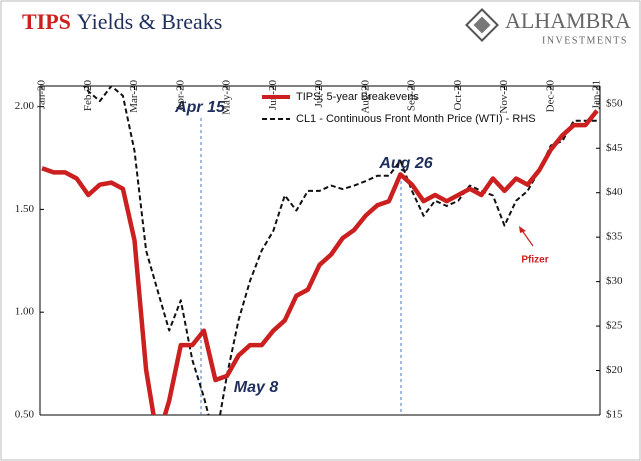 This screenshot has width=641, height=461. What do you see at coordinates (405, 163) in the screenshot?
I see `annotation: Aug 26` at bounding box center [405, 163].